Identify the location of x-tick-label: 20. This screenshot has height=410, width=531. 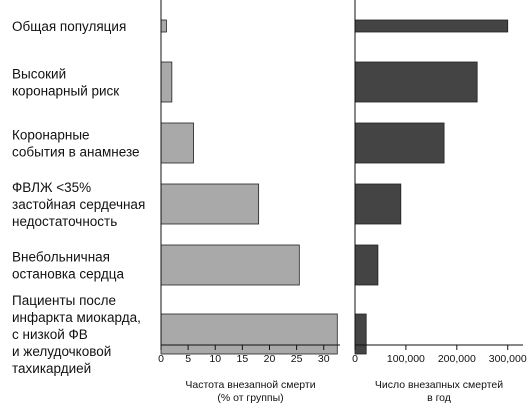
(270, 359).